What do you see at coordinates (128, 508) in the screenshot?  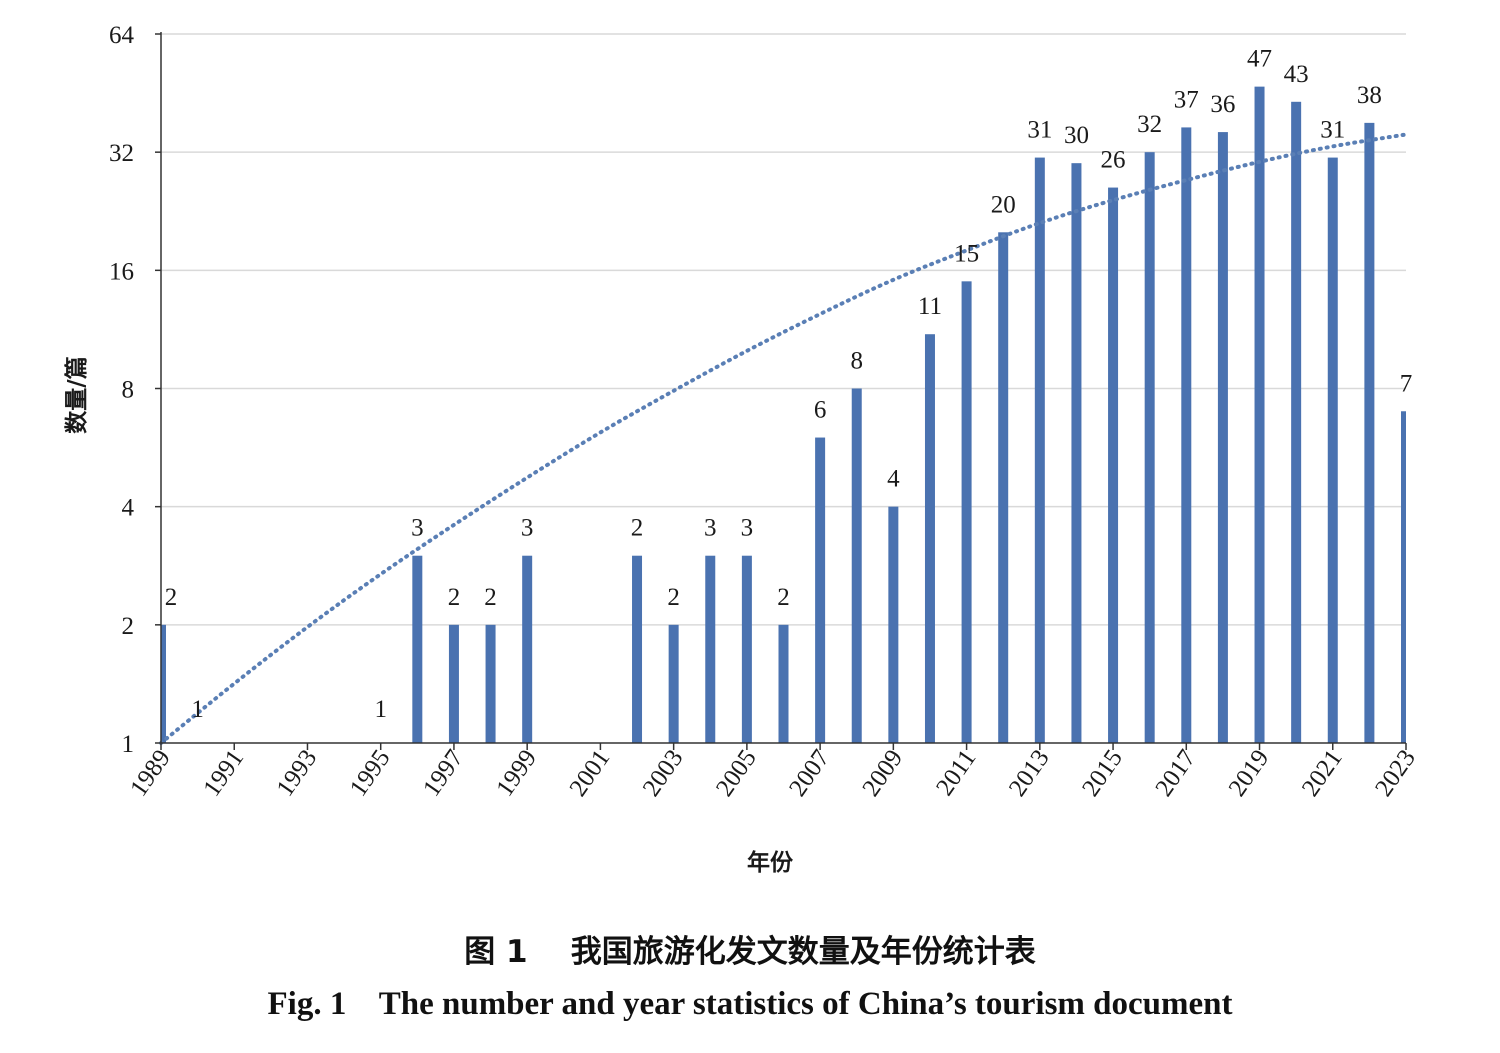 I see `y-tick-label-4: 4` at bounding box center [128, 508].